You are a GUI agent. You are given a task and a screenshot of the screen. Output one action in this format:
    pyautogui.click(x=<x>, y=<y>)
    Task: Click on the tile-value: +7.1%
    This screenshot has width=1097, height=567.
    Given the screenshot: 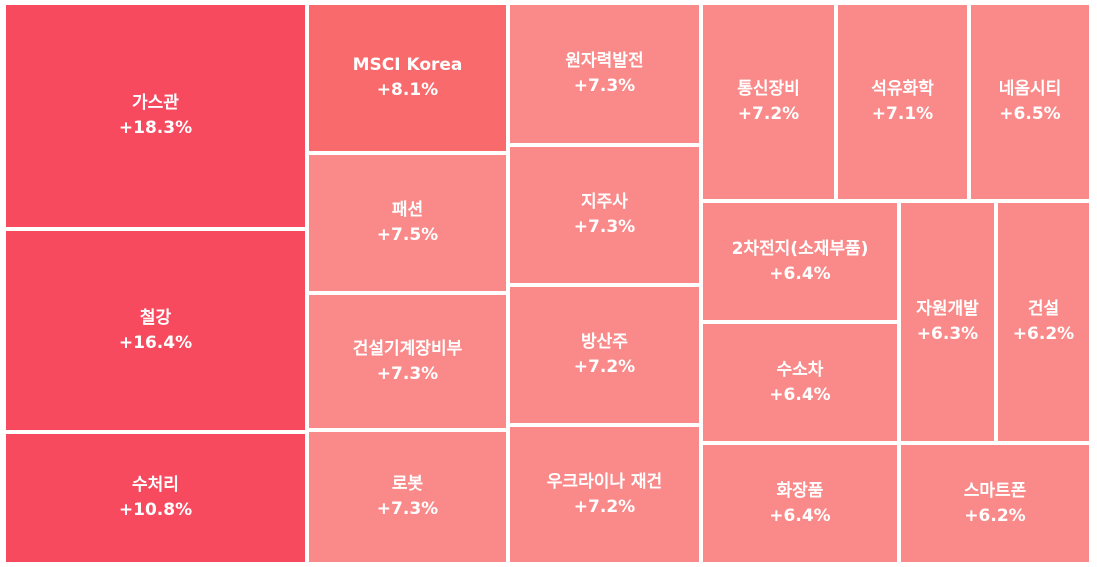 What is the action you would take?
    pyautogui.click(x=902, y=114)
    